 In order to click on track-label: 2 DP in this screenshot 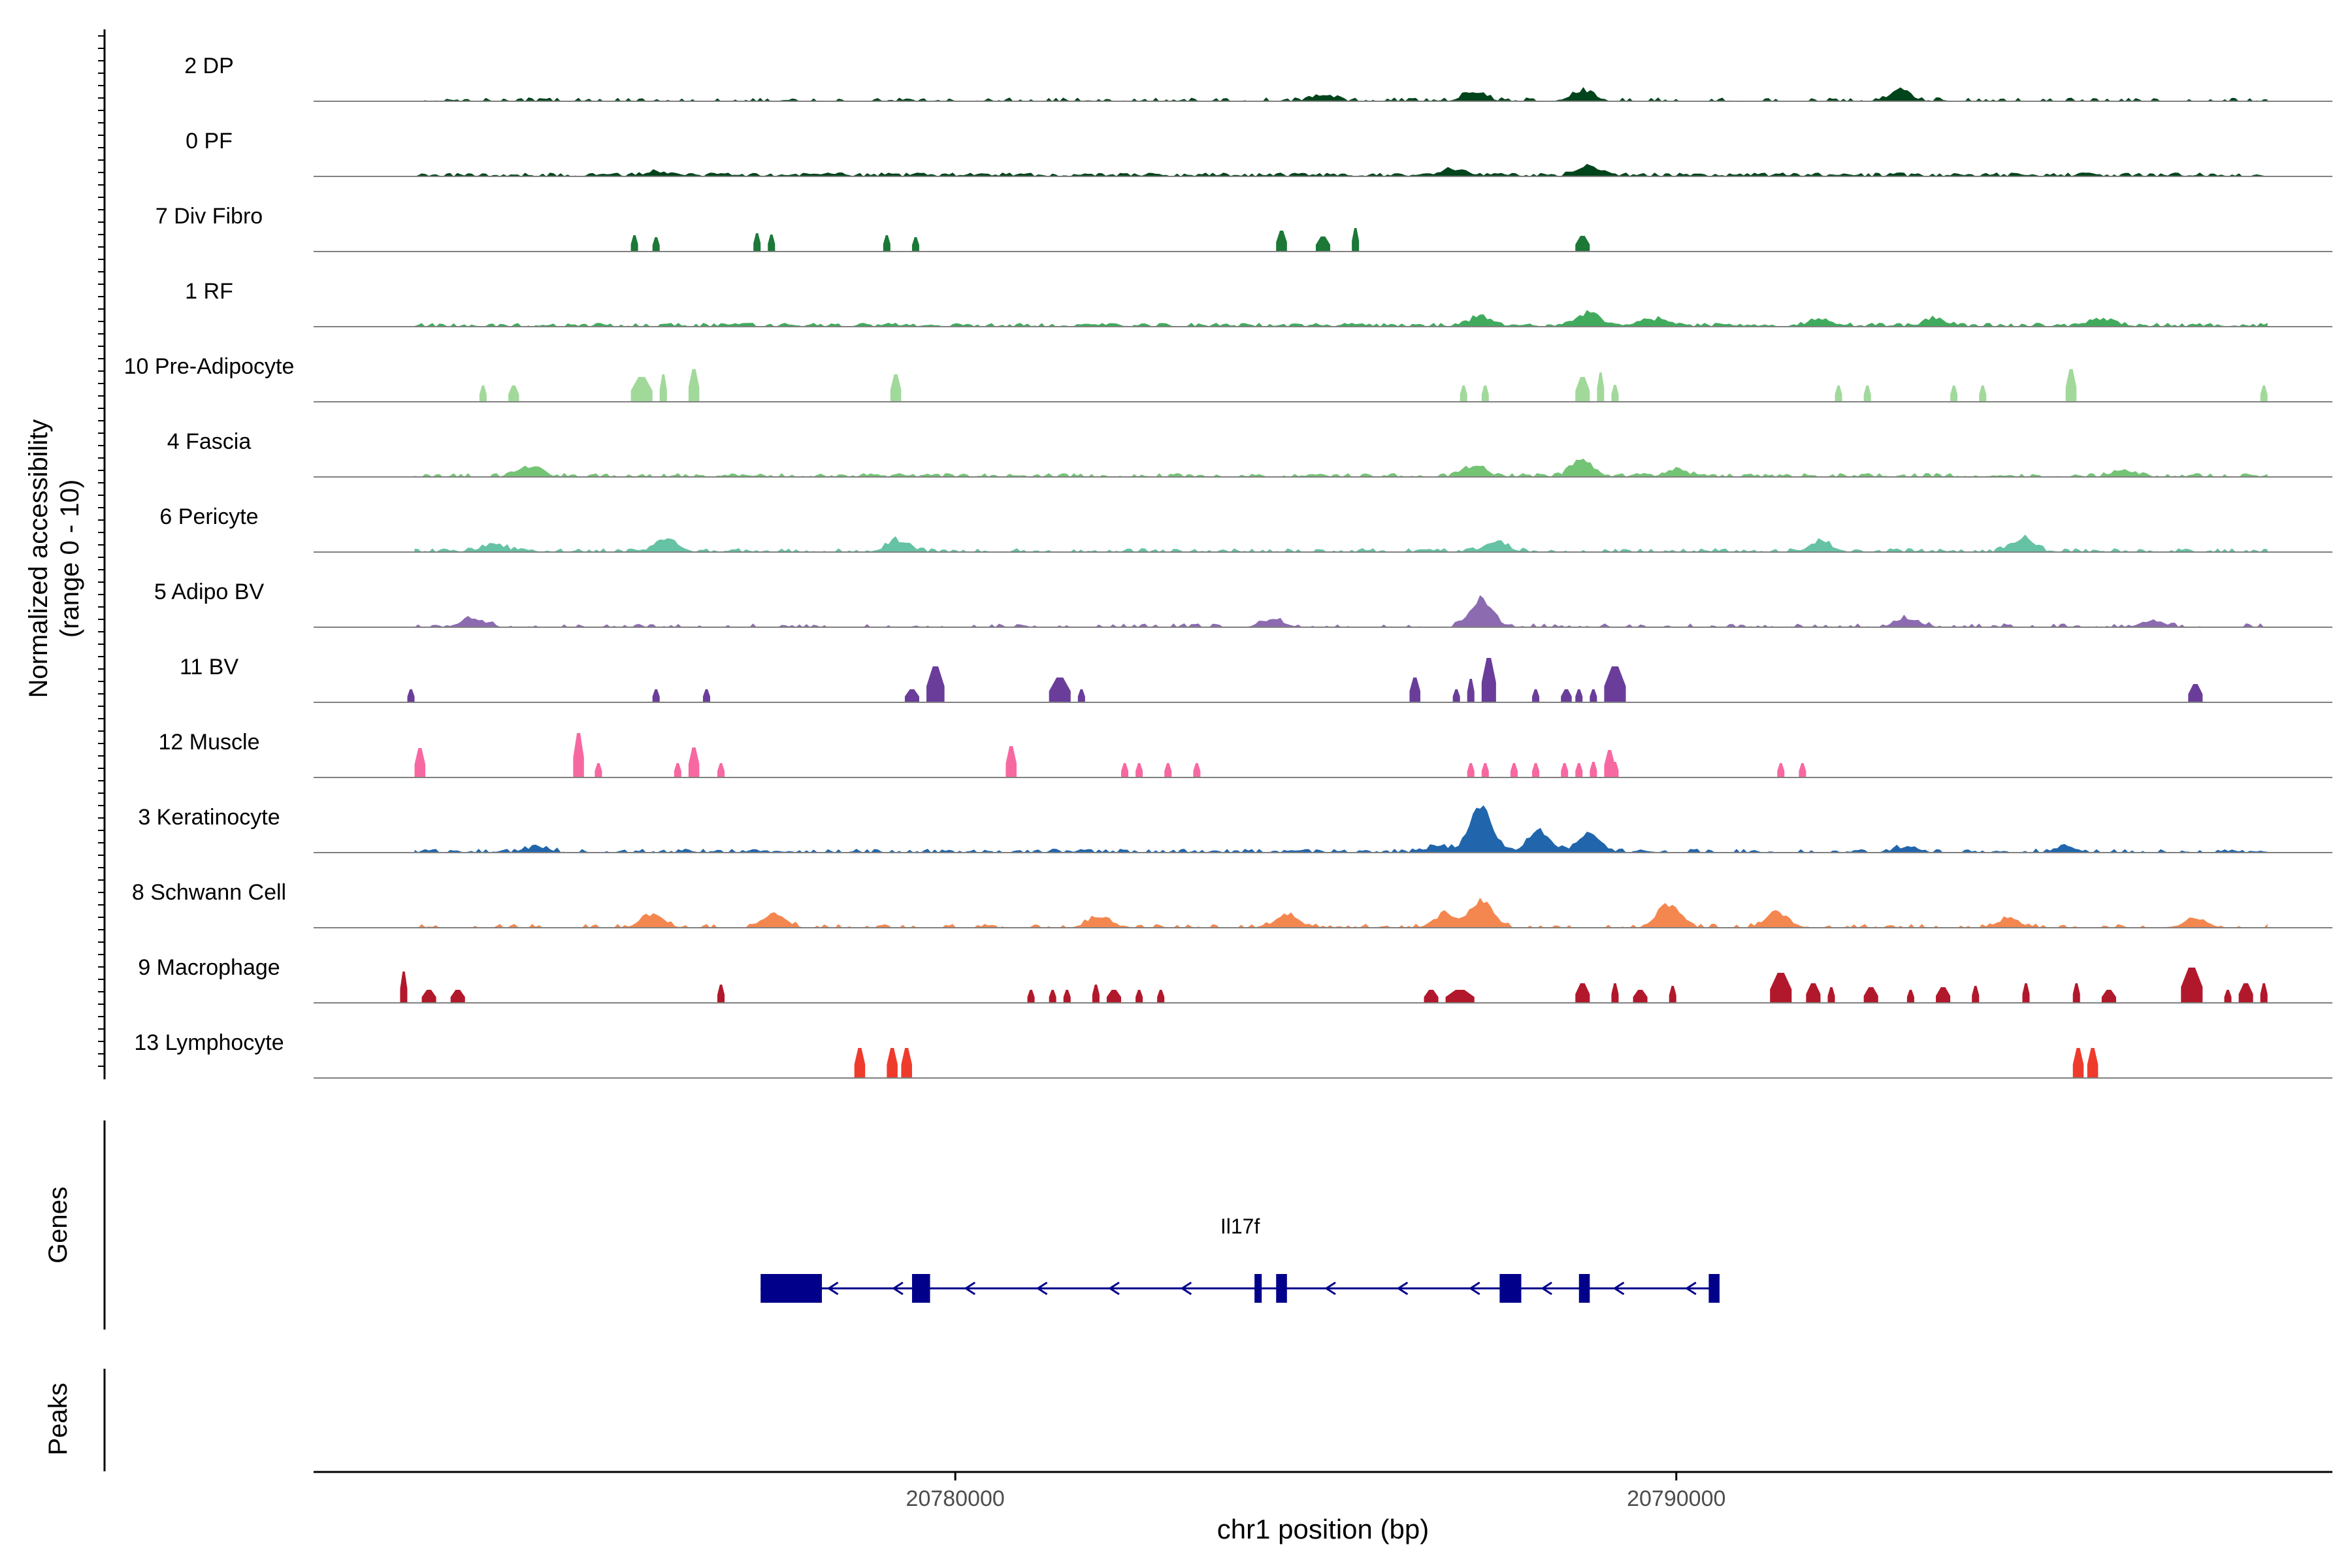, I will do `click(209, 66)`.